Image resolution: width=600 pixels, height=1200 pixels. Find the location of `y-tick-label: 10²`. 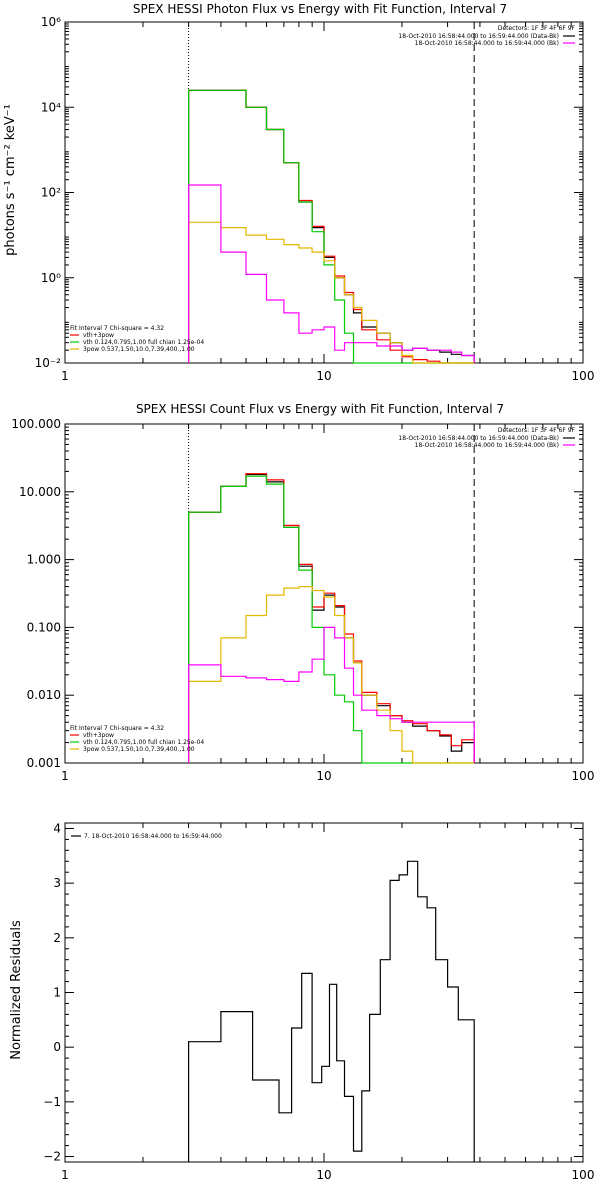

y-tick-label: 10² is located at coordinates (51, 193).